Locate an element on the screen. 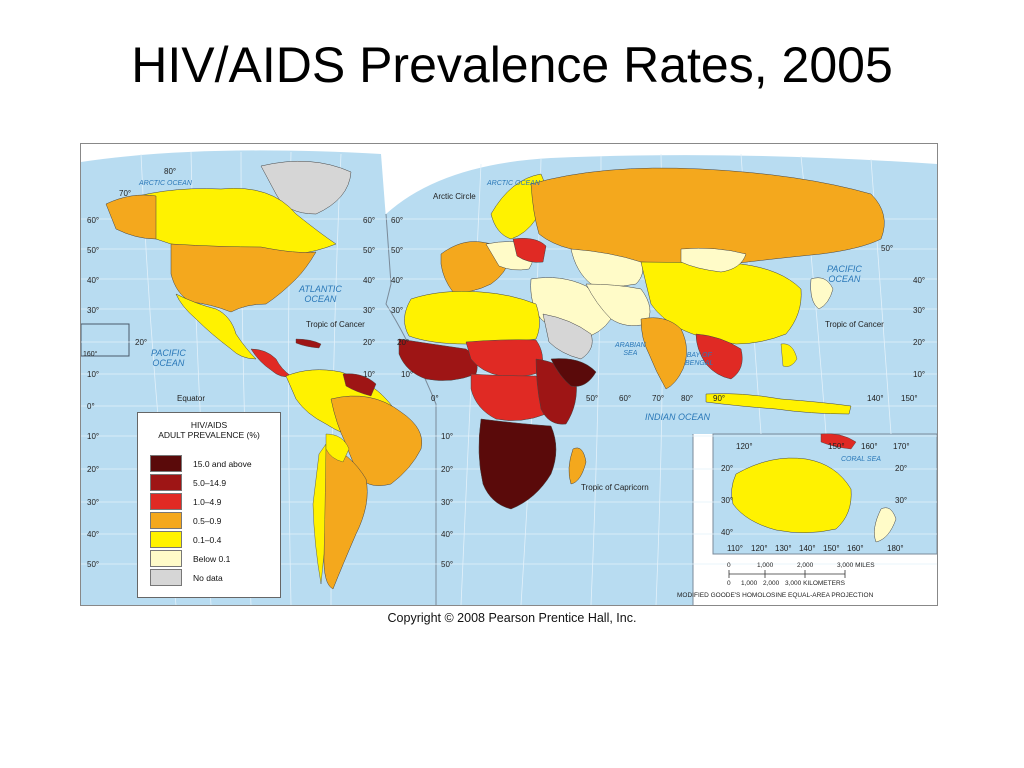  pacific-ocean-label-left: PACIFIC OCEAN is located at coordinates (168, 358).